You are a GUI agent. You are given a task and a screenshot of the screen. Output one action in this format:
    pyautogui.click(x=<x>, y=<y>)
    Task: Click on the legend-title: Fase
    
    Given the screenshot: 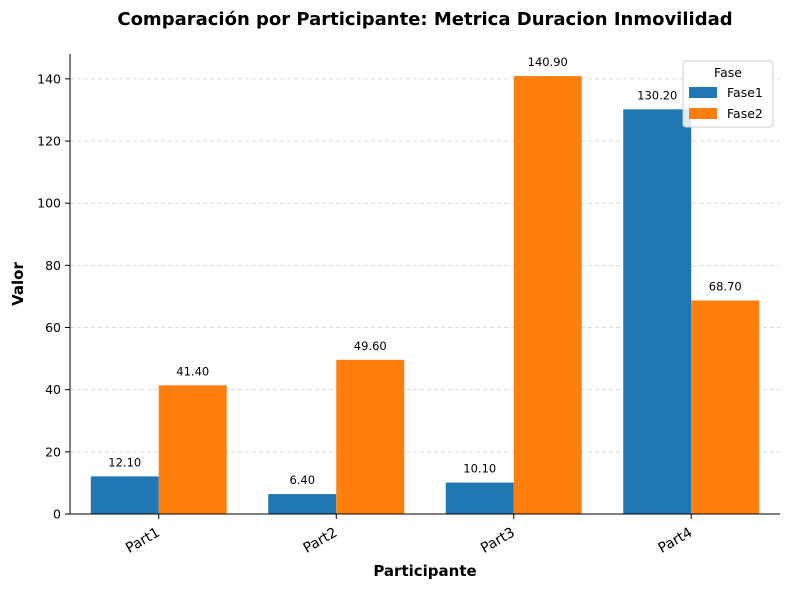 What is the action you would take?
    pyautogui.click(x=728, y=72)
    